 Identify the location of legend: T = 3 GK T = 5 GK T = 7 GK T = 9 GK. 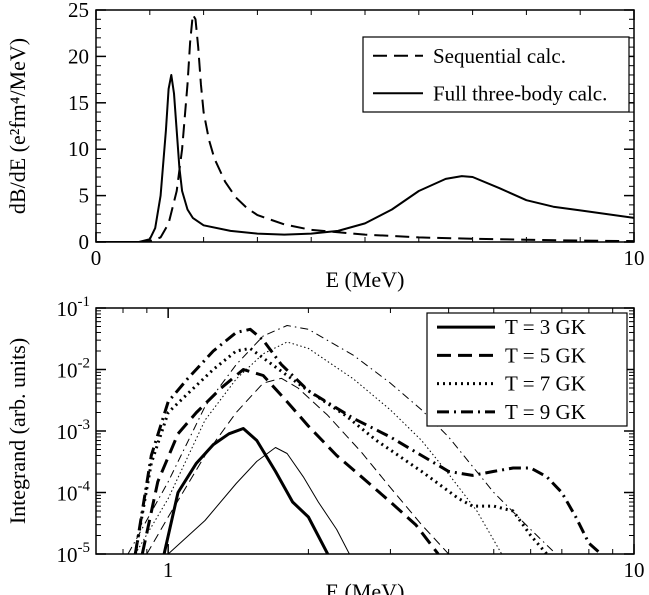
(527, 369).